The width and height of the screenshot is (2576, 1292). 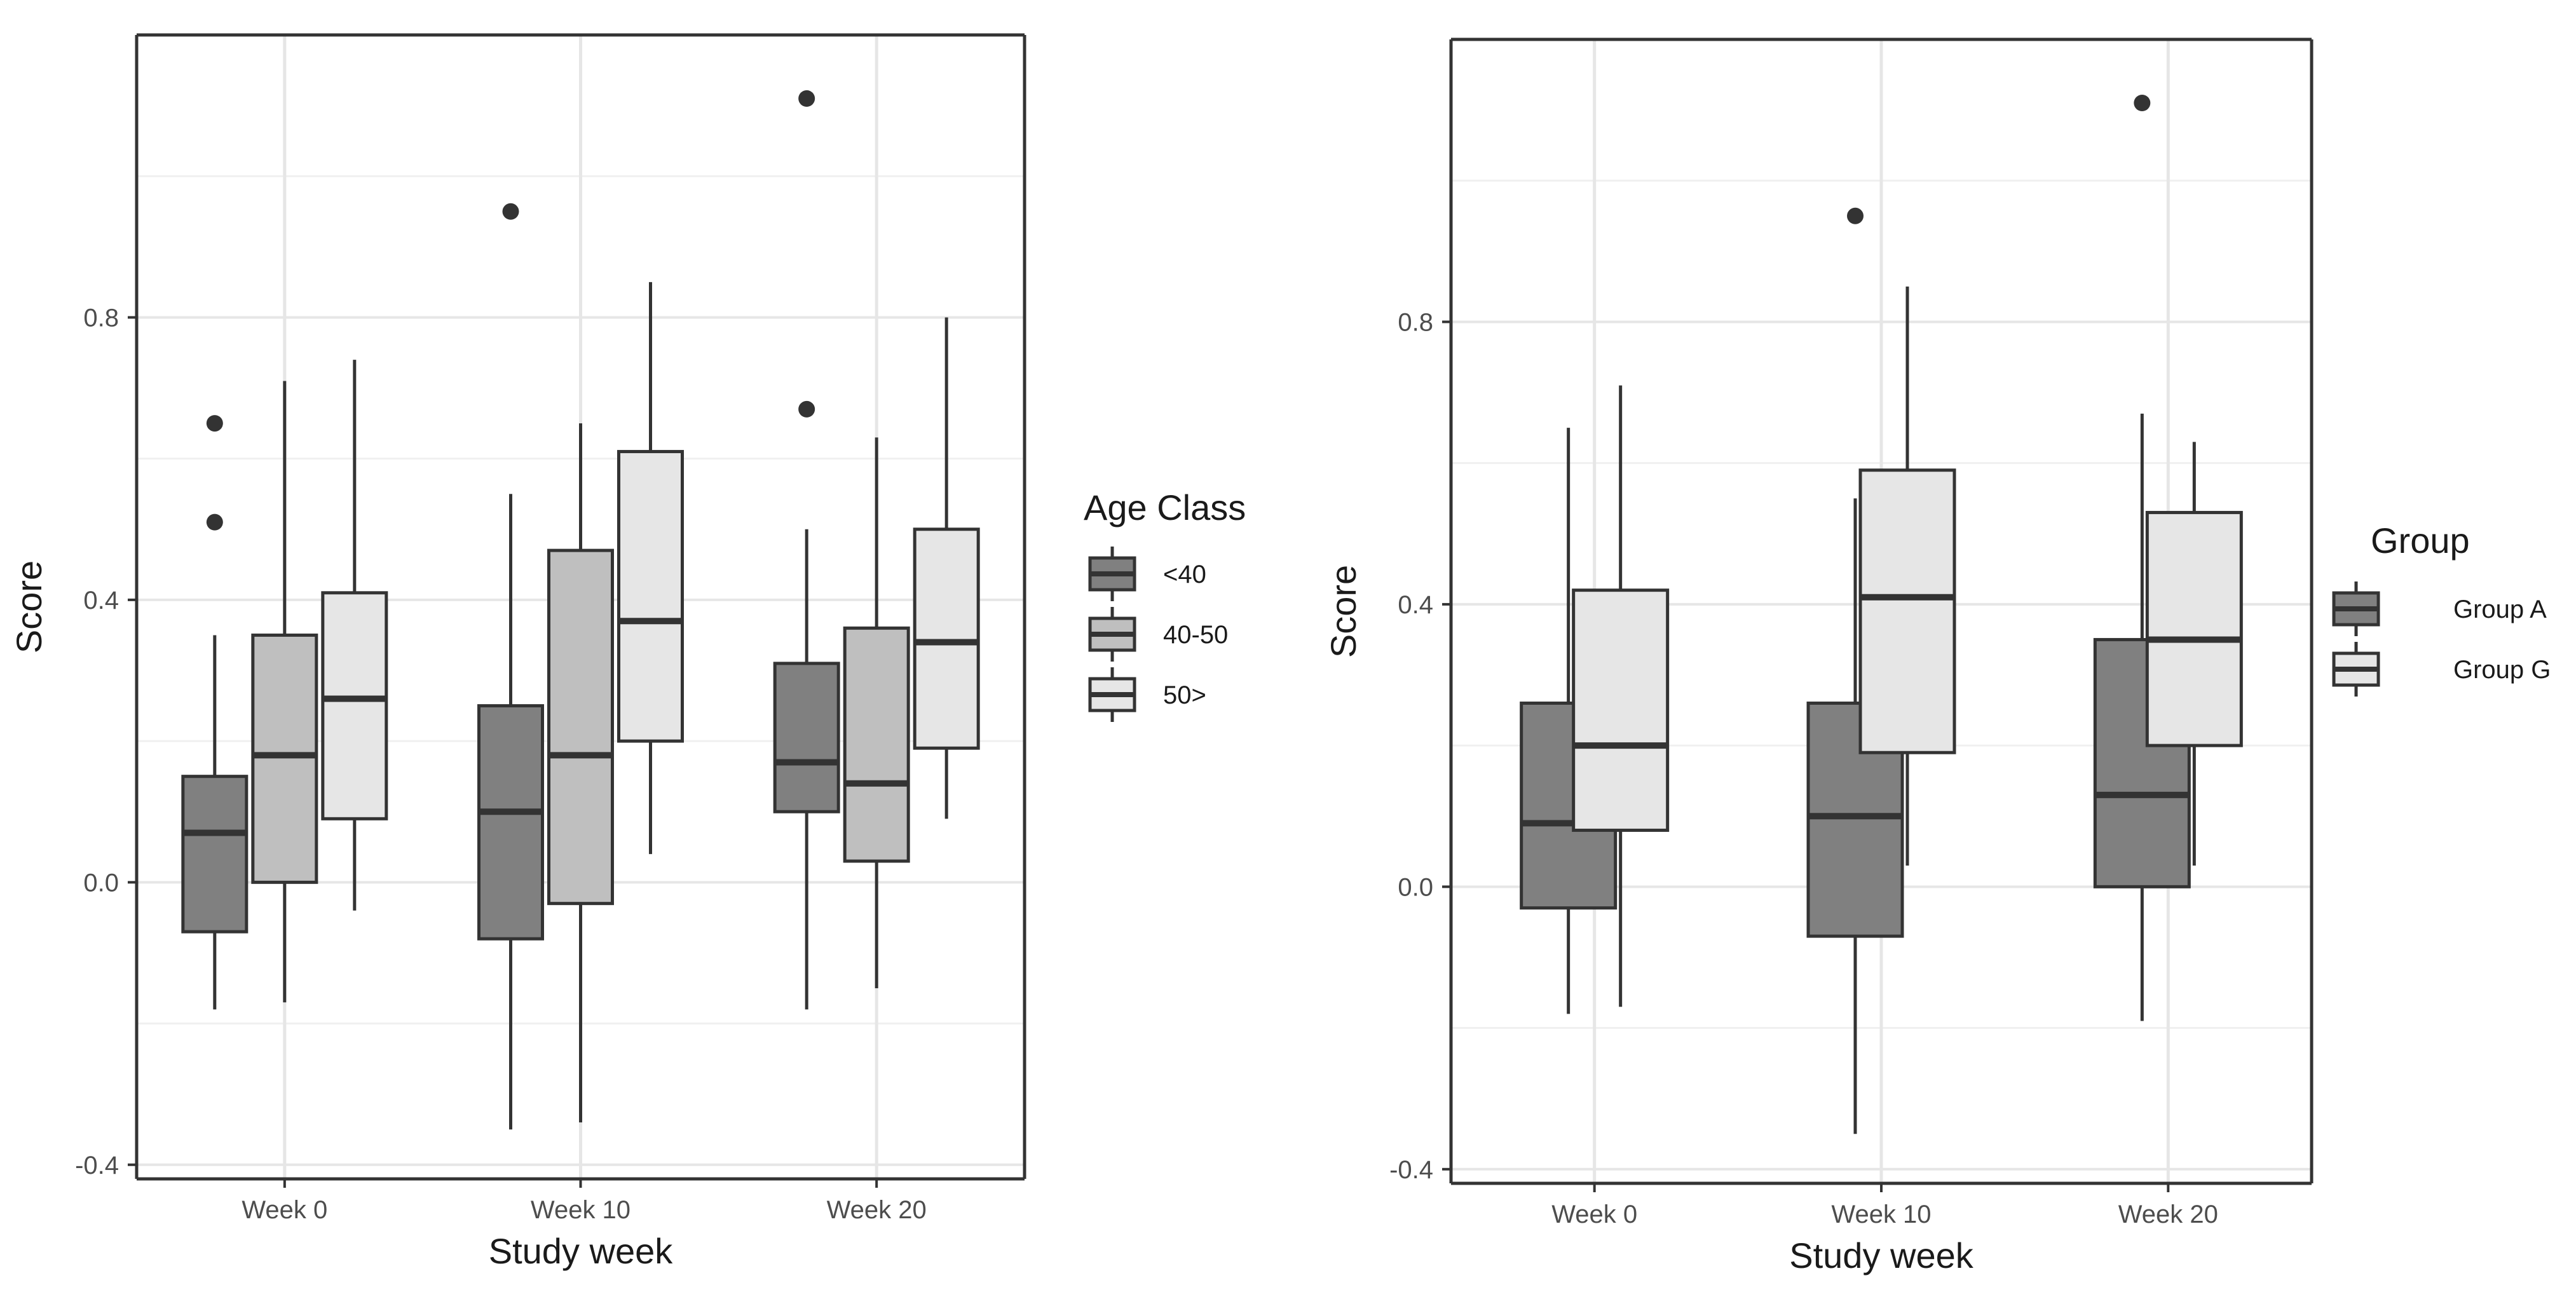 What do you see at coordinates (1184, 695) in the screenshot?
I see `legend-label-50: 50>` at bounding box center [1184, 695].